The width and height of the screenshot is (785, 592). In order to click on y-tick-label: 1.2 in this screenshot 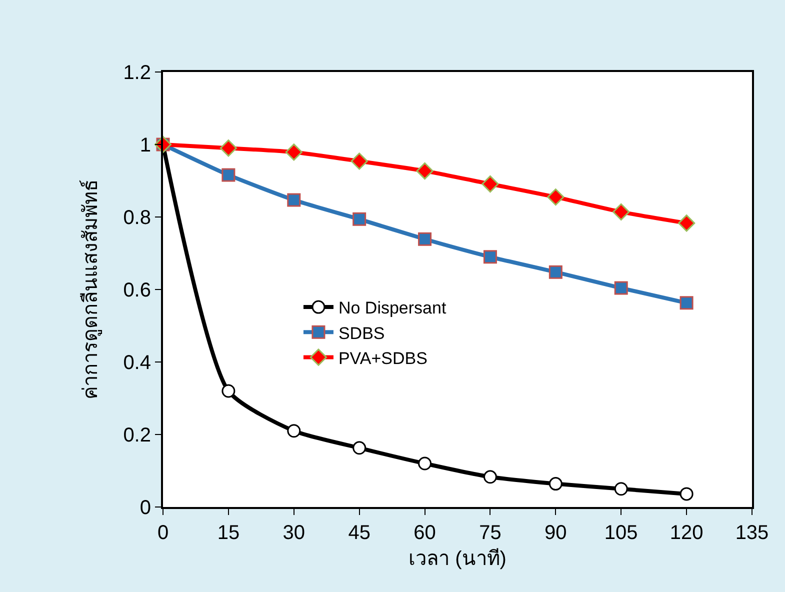, I will do `click(137, 73)`.